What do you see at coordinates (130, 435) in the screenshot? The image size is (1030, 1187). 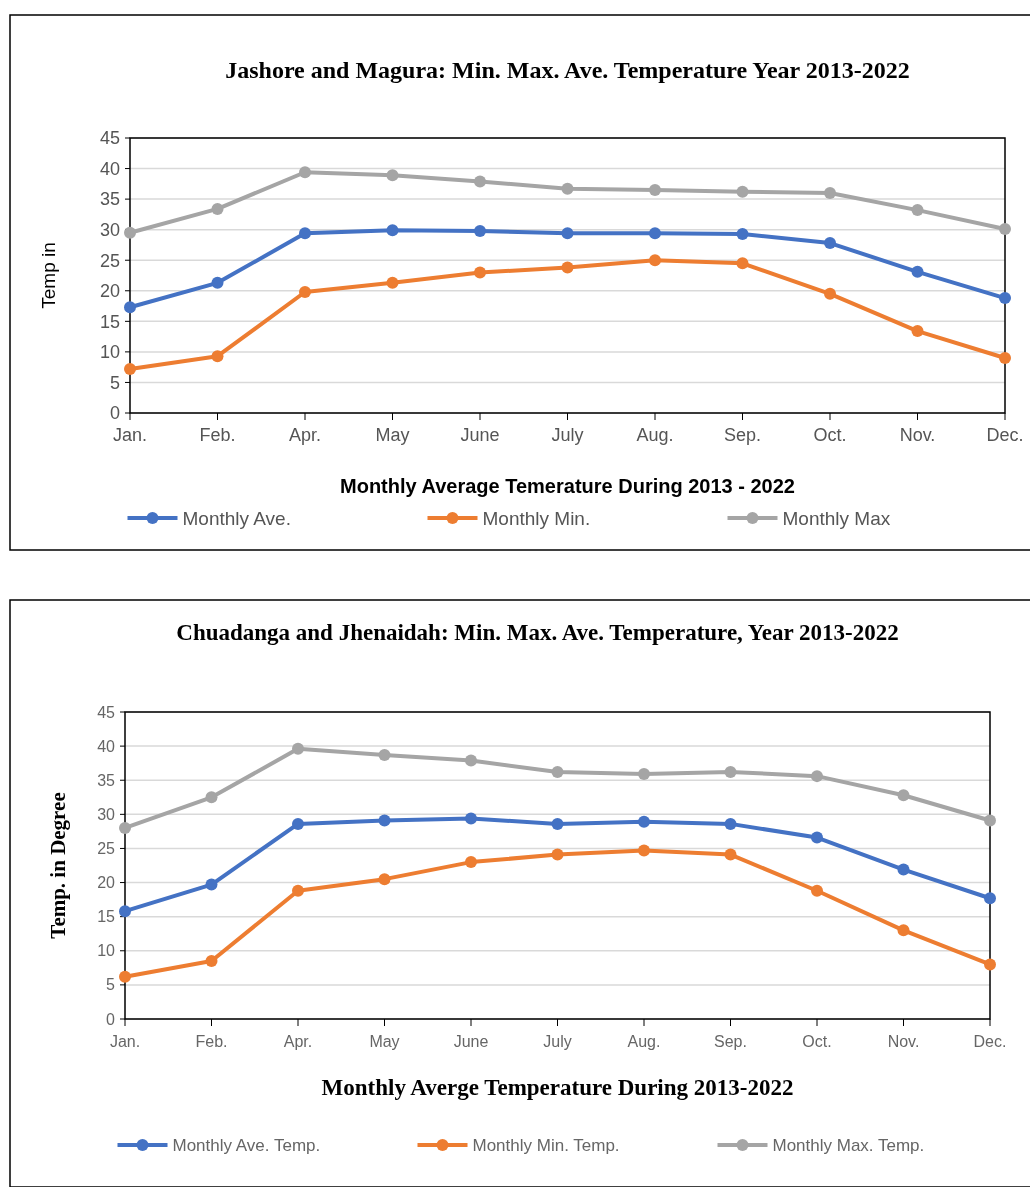 I see `x-tick-label: Jan.` at bounding box center [130, 435].